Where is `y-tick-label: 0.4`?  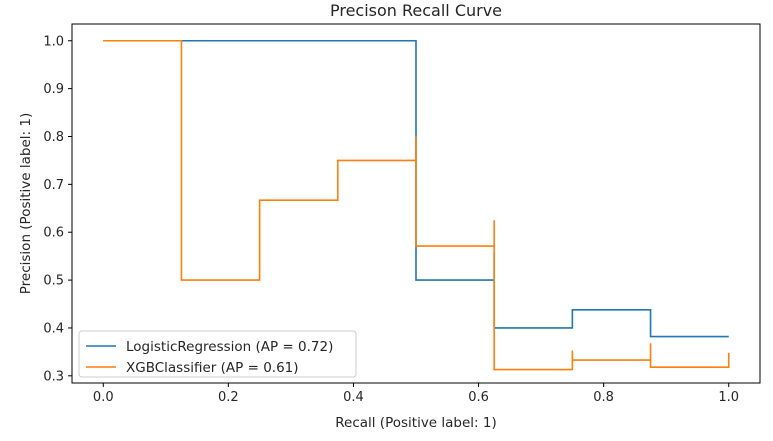
y-tick-label: 0.4 is located at coordinates (53, 328).